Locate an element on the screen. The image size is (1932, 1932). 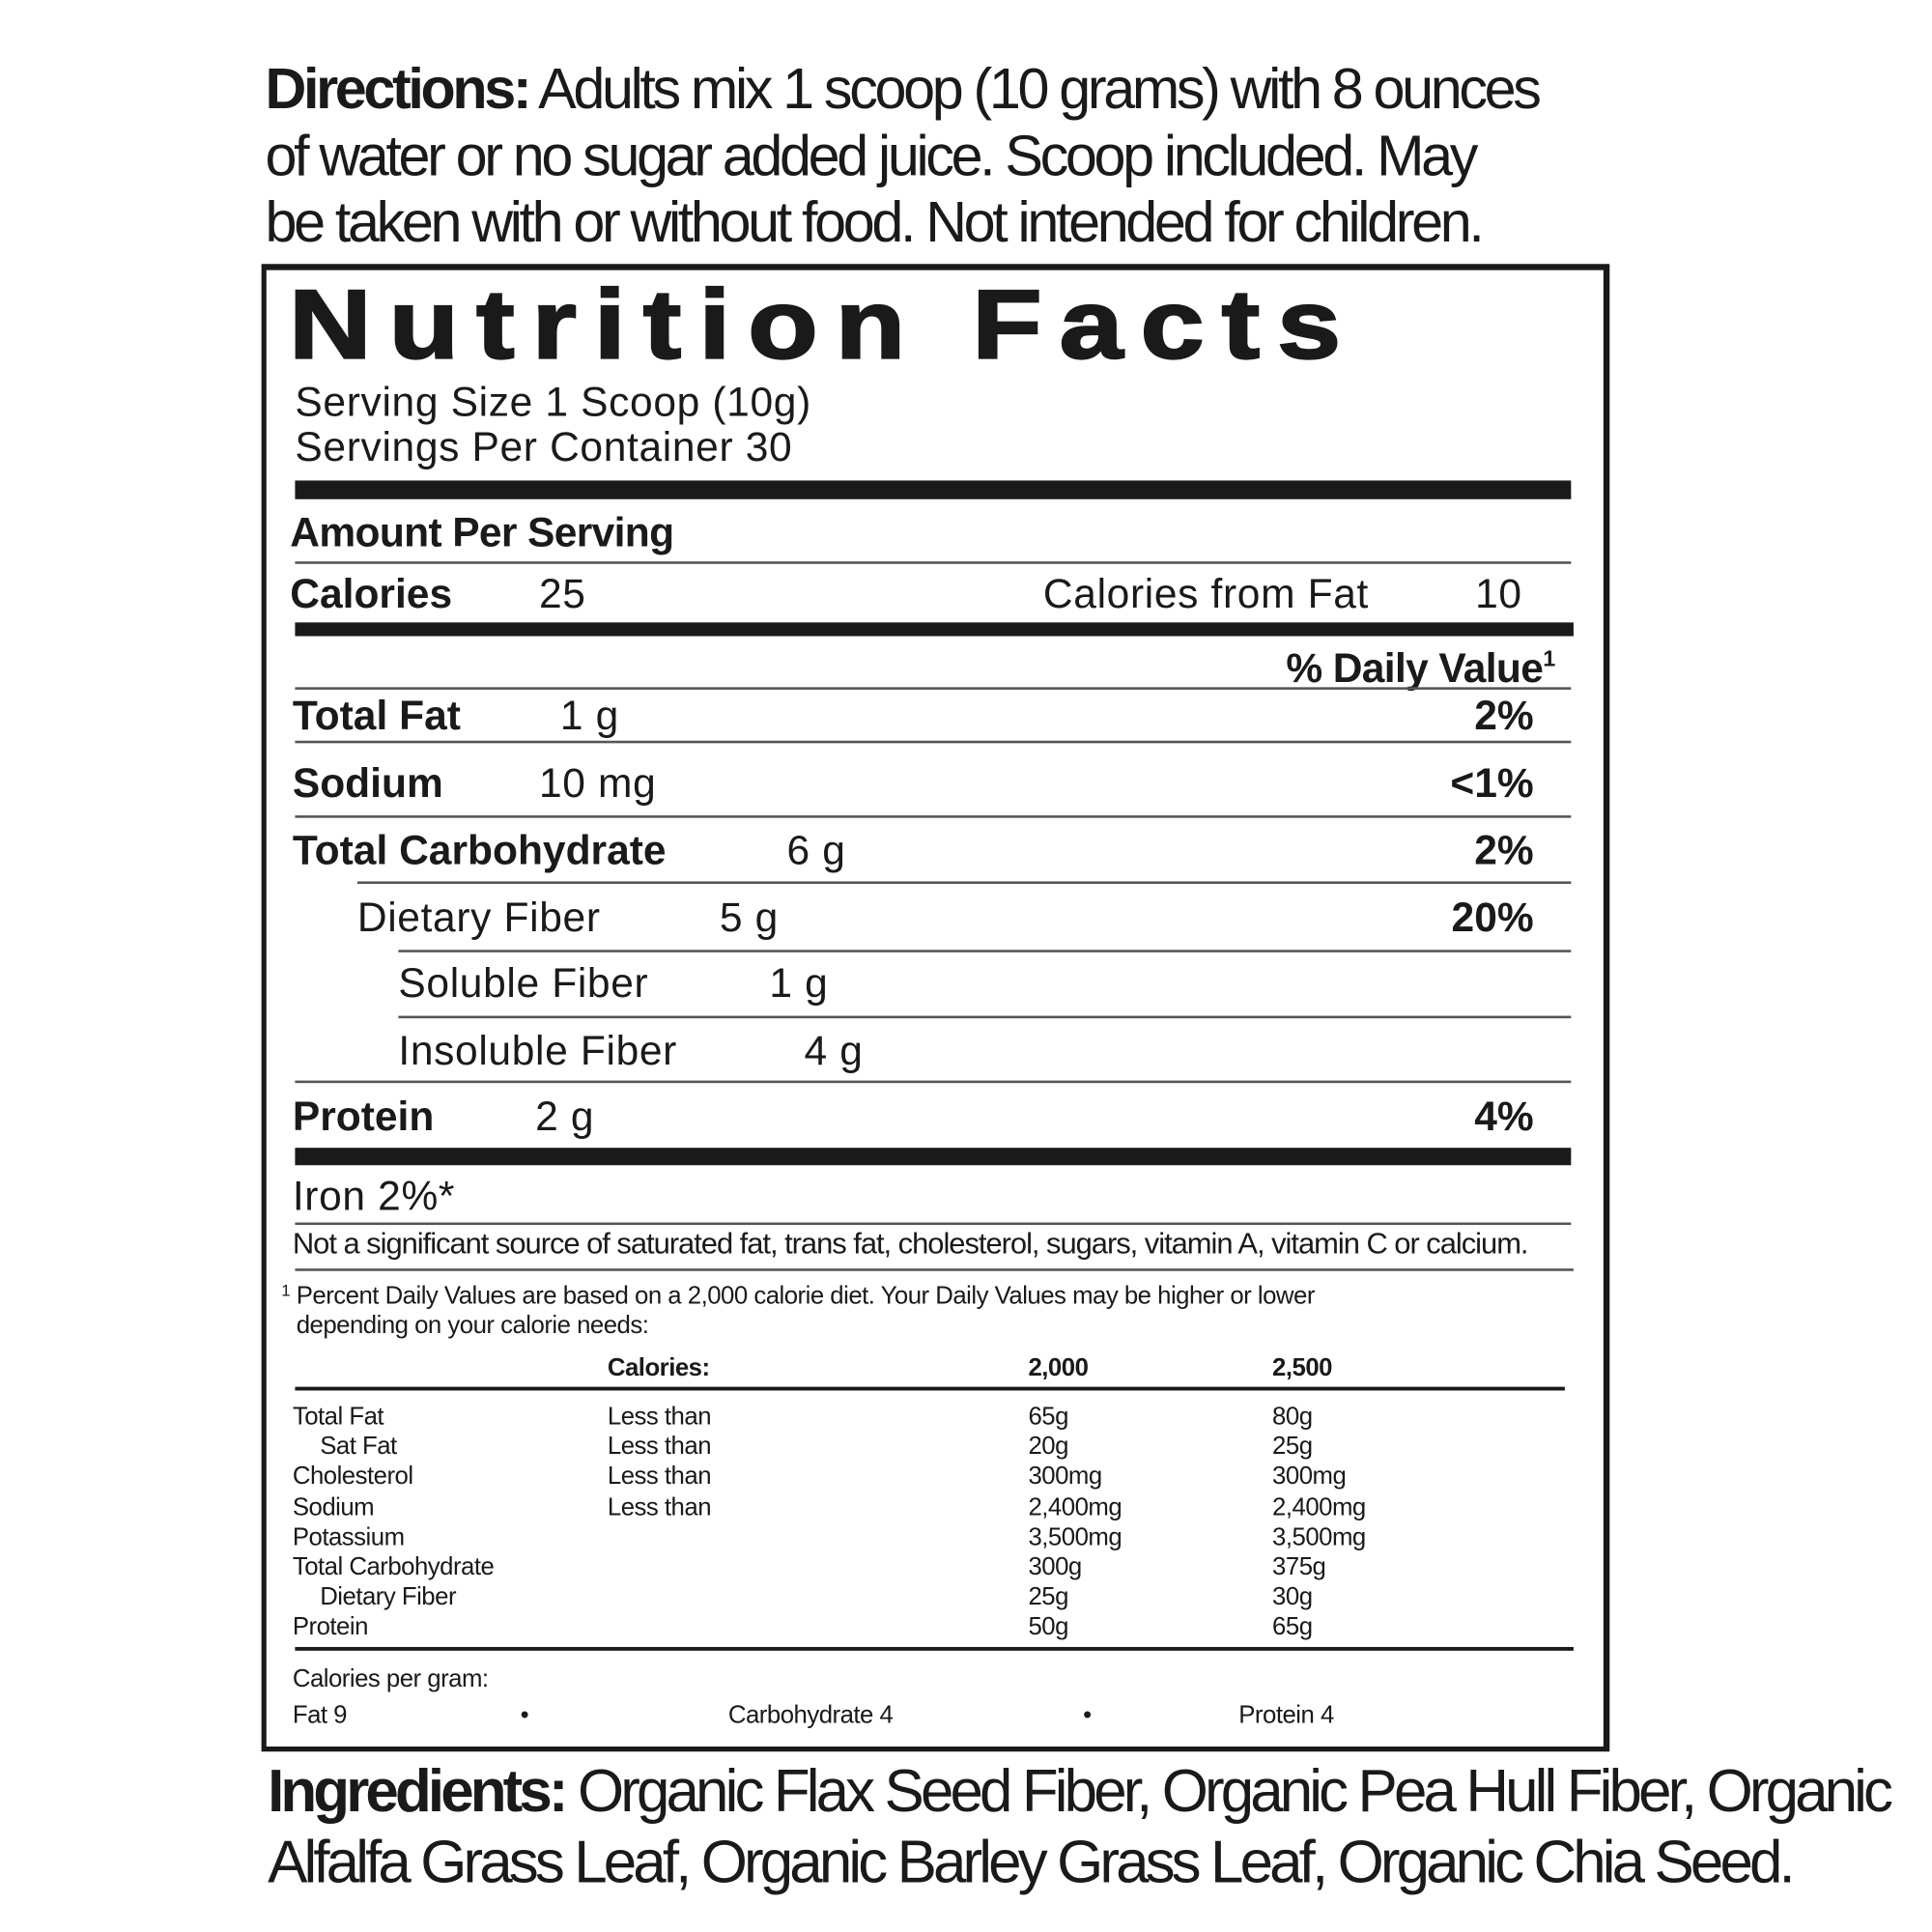
dv-table-header: 2,500 is located at coordinates (1302, 1368).